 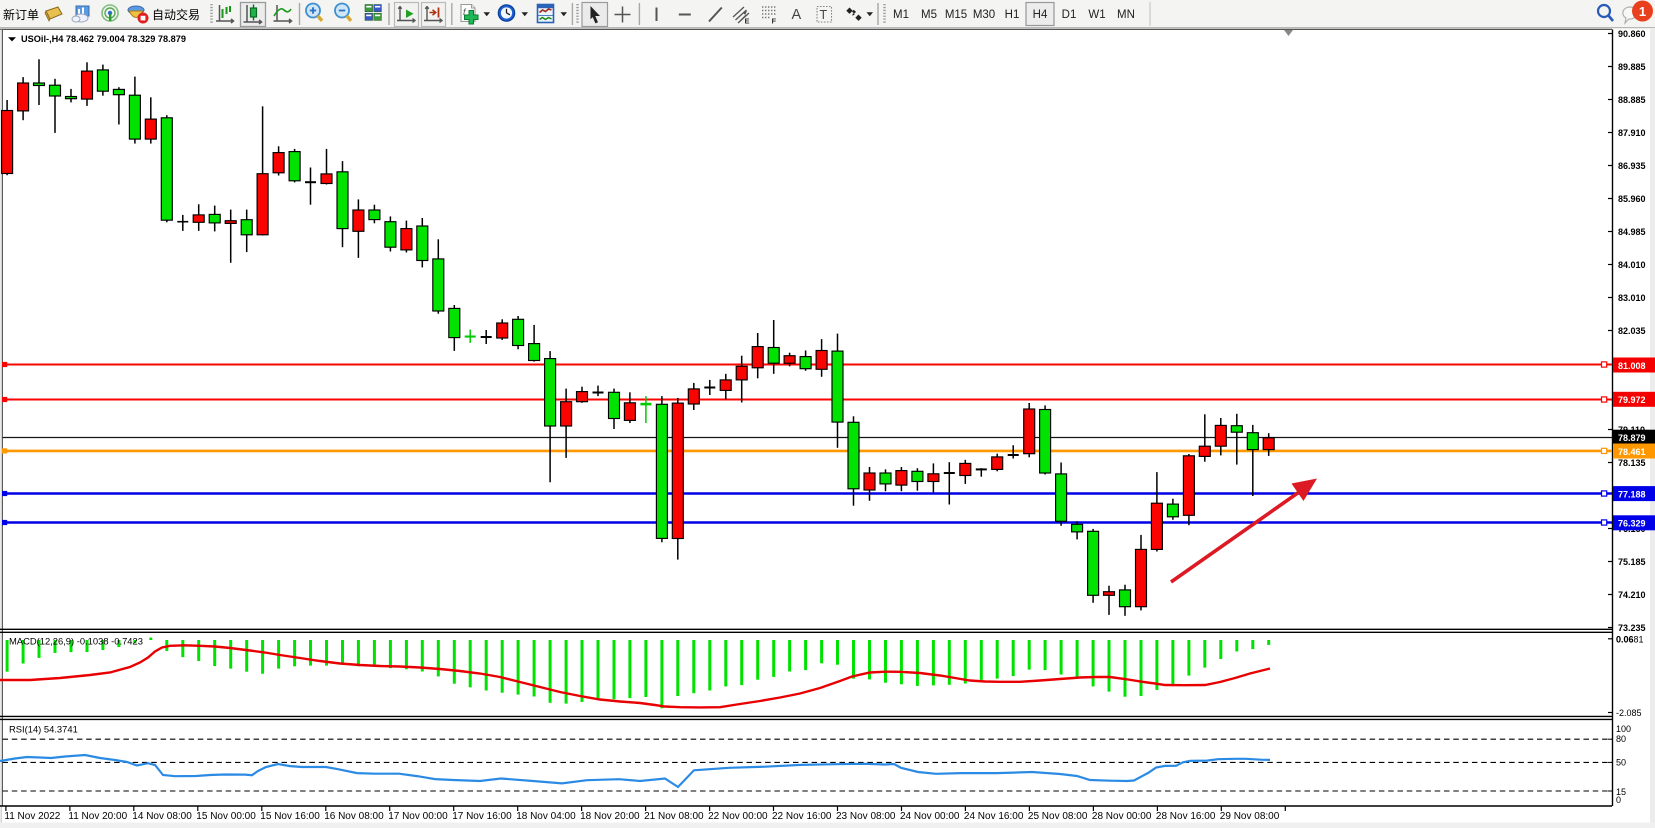 What do you see at coordinates (1632, 133) in the screenshot?
I see `svg-text: 87.910` at bounding box center [1632, 133].